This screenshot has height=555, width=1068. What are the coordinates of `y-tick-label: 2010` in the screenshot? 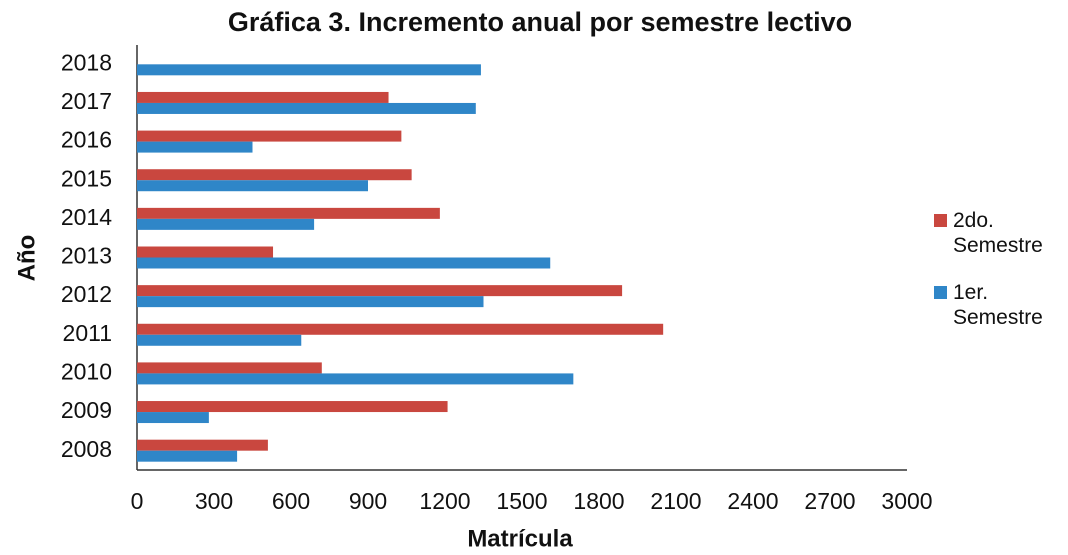 It's located at (86, 371).